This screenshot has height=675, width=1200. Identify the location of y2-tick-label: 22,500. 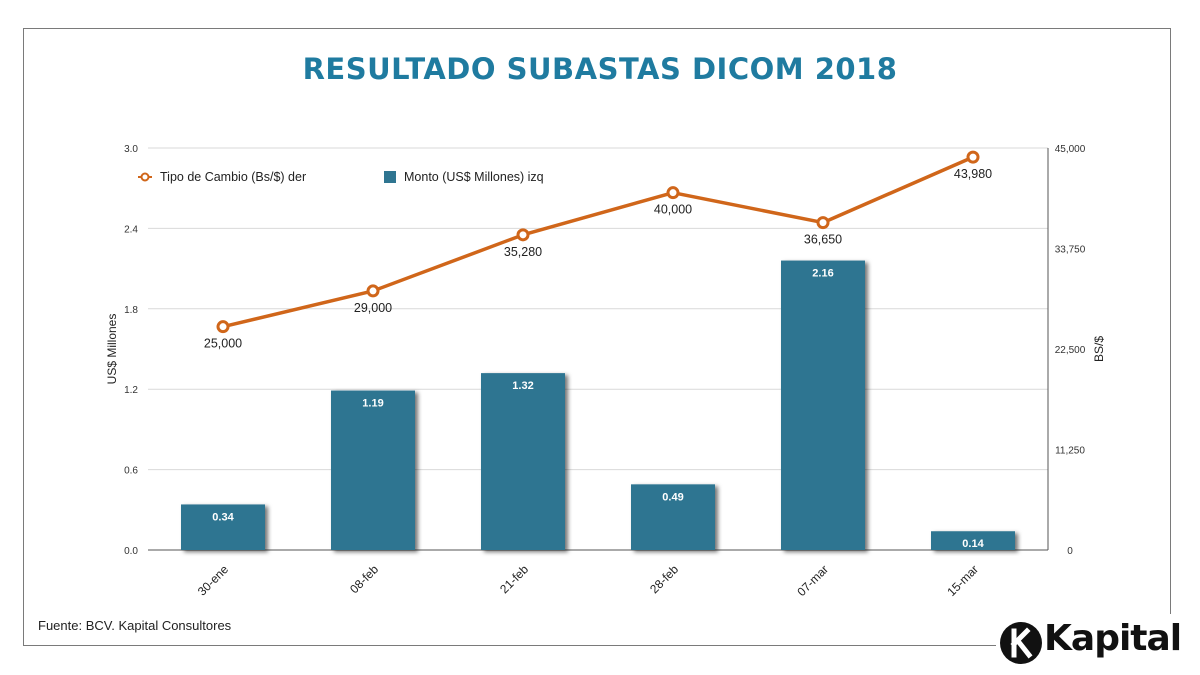
(1070, 350).